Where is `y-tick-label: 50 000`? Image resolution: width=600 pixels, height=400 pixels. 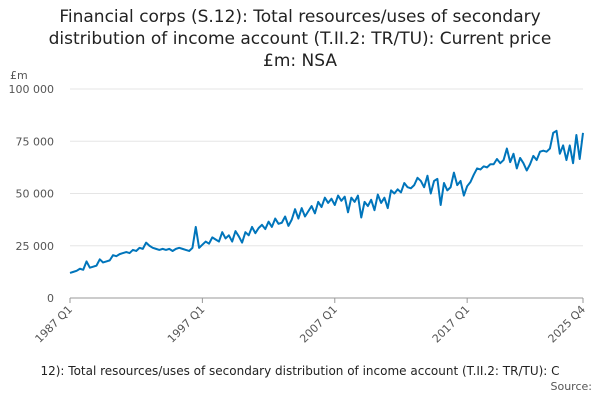 y-tick-label: 50 000 is located at coordinates (35, 194).